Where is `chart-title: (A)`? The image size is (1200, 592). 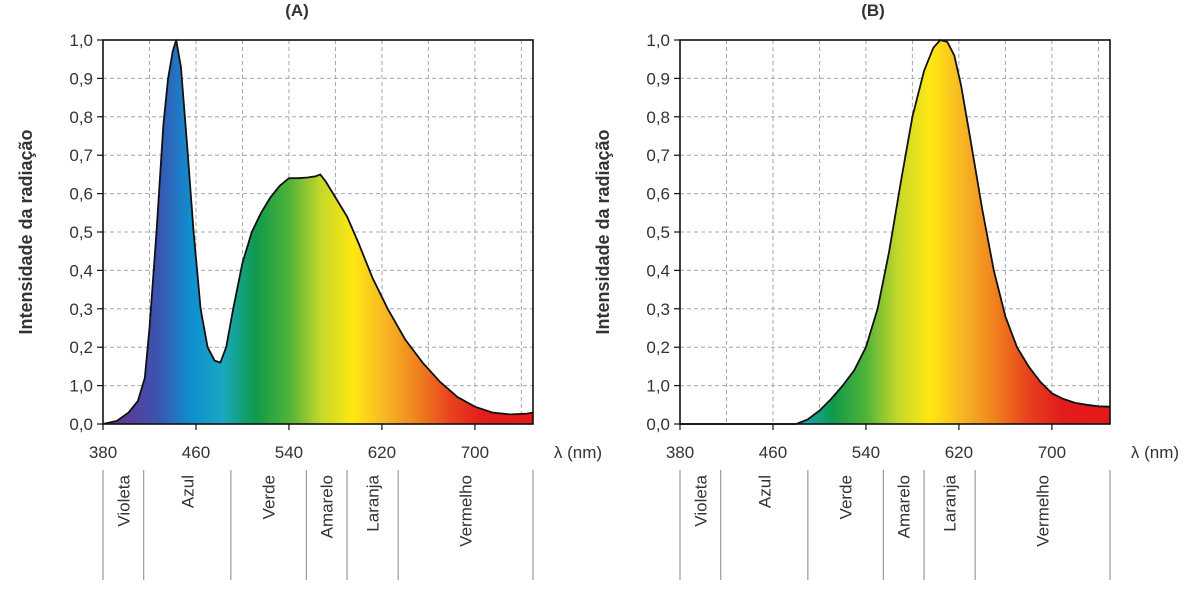 chart-title: (A) is located at coordinates (297, 10).